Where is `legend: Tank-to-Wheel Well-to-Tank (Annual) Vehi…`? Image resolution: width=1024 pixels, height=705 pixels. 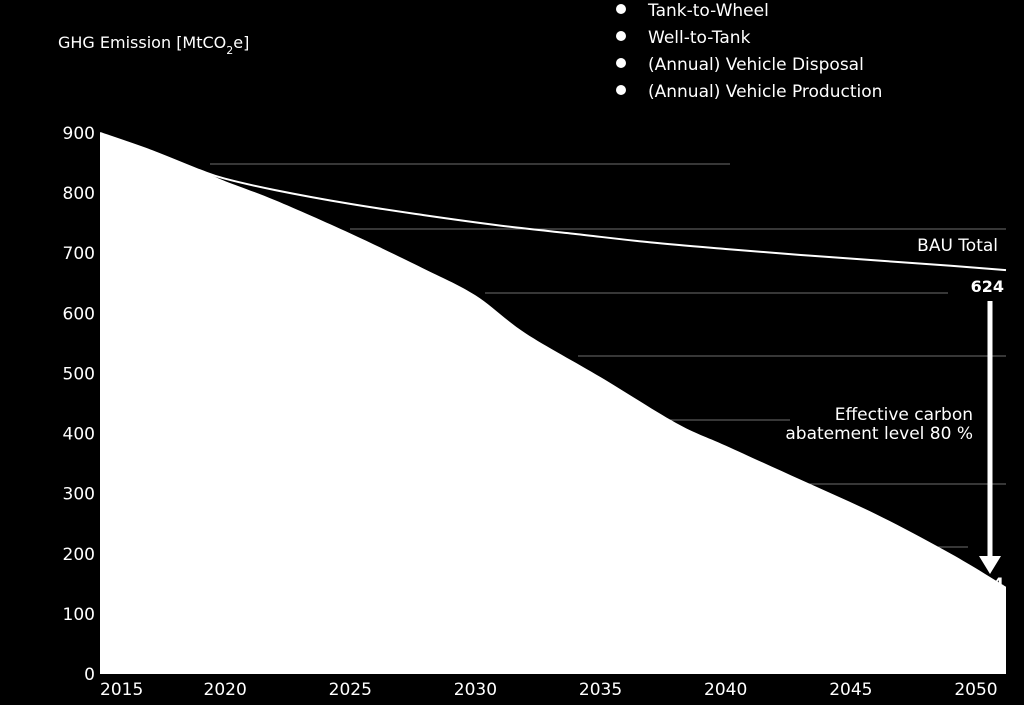 legend: Tank-to-Wheel Well-to-Tank (Annual) Vehi… is located at coordinates (749, 51).